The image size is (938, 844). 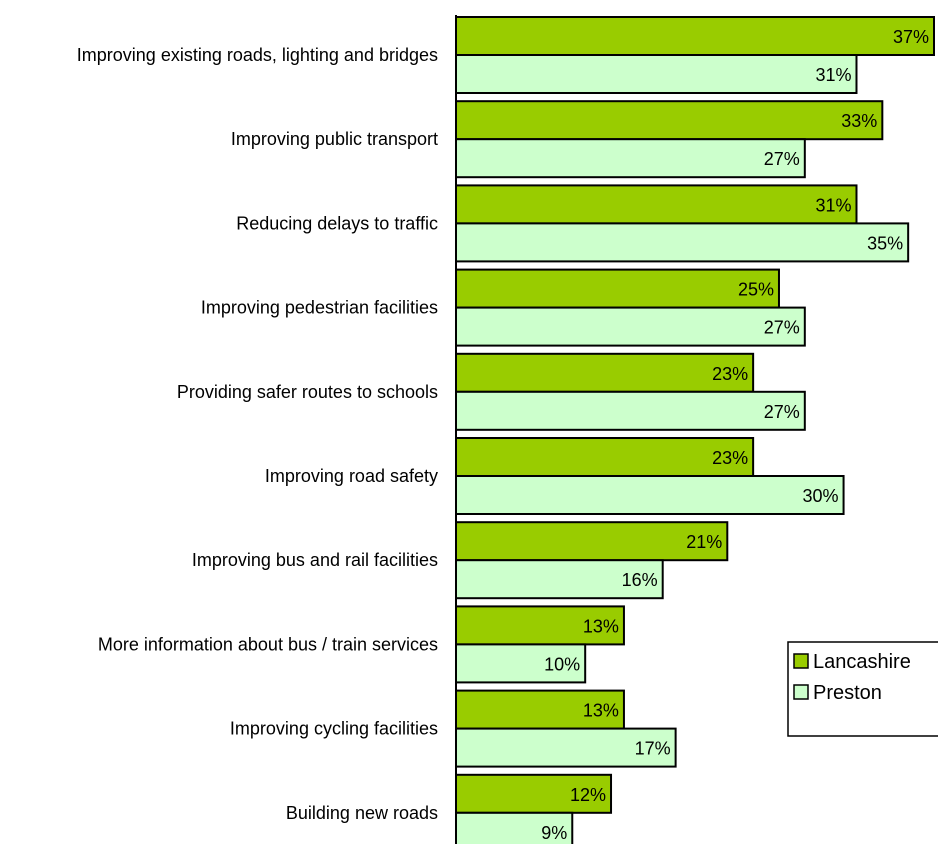 What do you see at coordinates (562, 664) in the screenshot?
I see `data-label: 10%` at bounding box center [562, 664].